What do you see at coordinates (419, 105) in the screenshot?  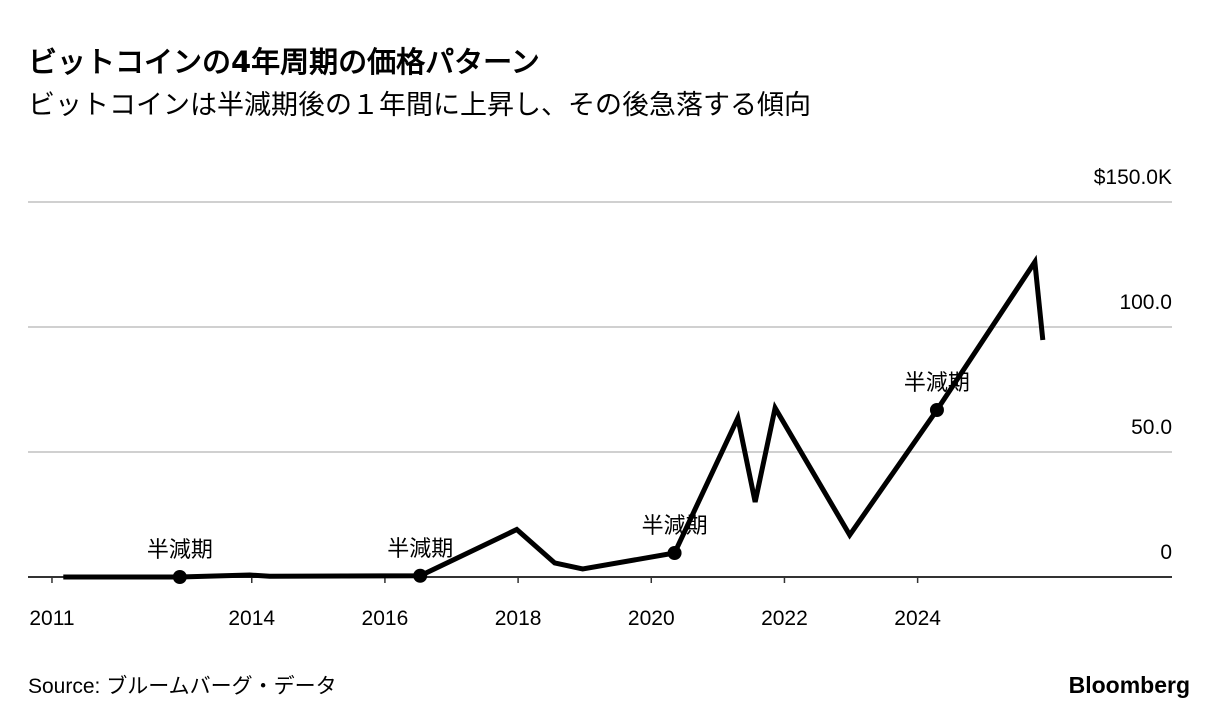 I see `chart-subtitle: ビットコインは半減期後の１年間に上昇し、その後急落する傾向` at bounding box center [419, 105].